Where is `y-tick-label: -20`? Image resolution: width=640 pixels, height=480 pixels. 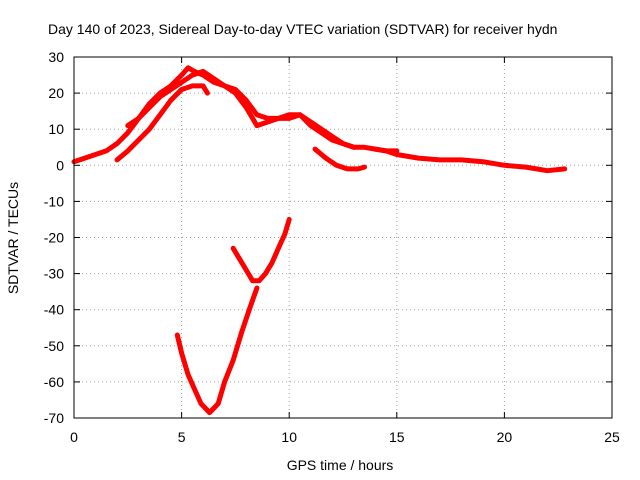
y-tick-label: -20 is located at coordinates (54, 238).